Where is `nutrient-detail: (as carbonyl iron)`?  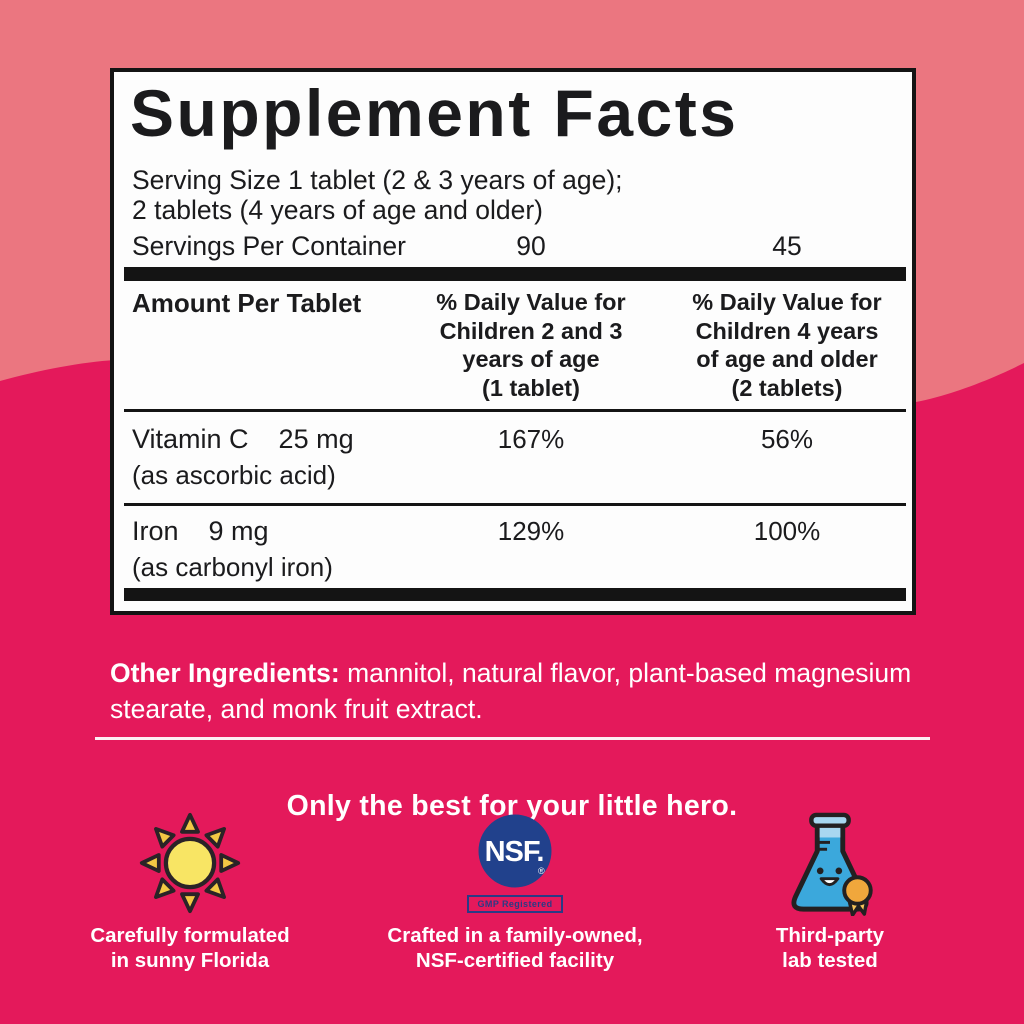
nutrient-detail: (as carbonyl iron) is located at coordinates (232, 567).